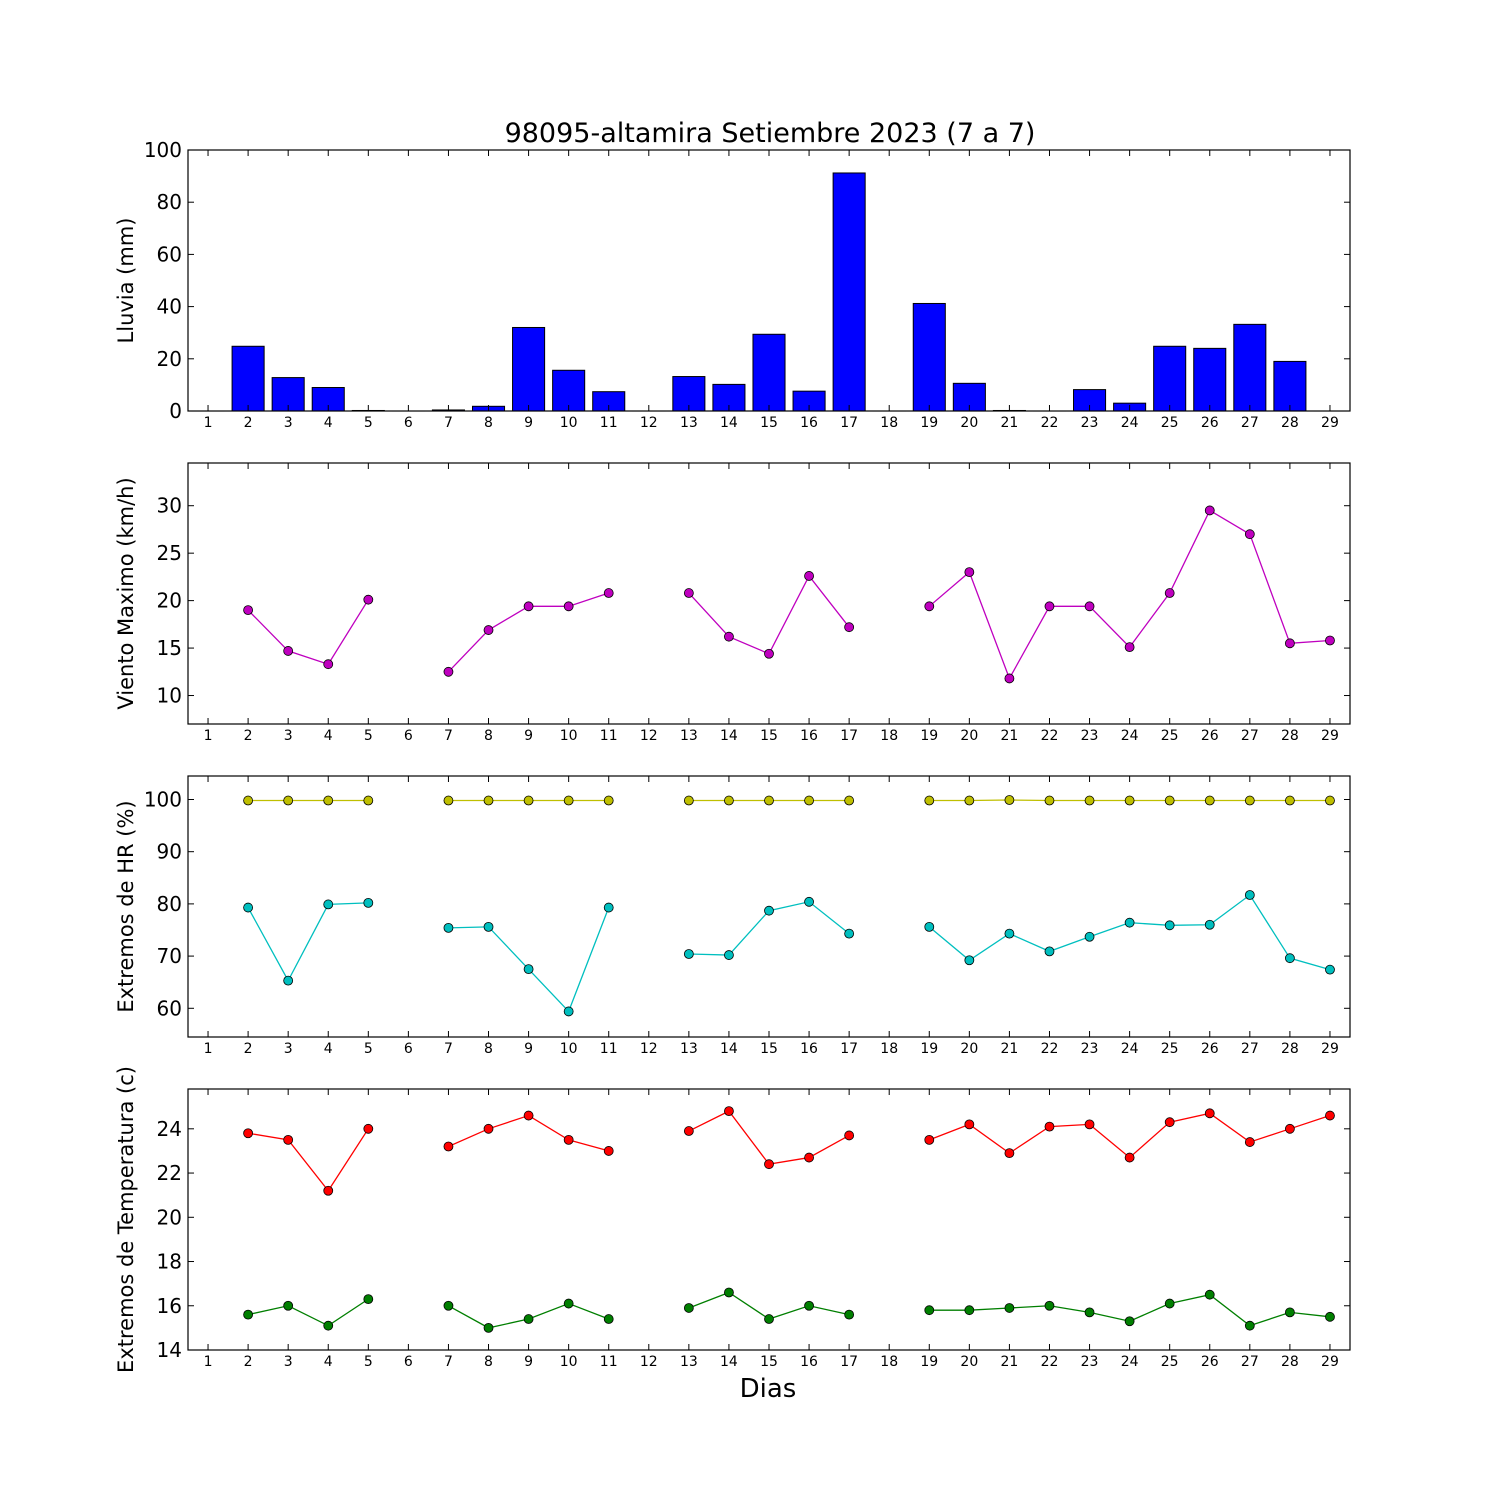  I want to click on x-tick-label: 27, so click(1250, 1362).